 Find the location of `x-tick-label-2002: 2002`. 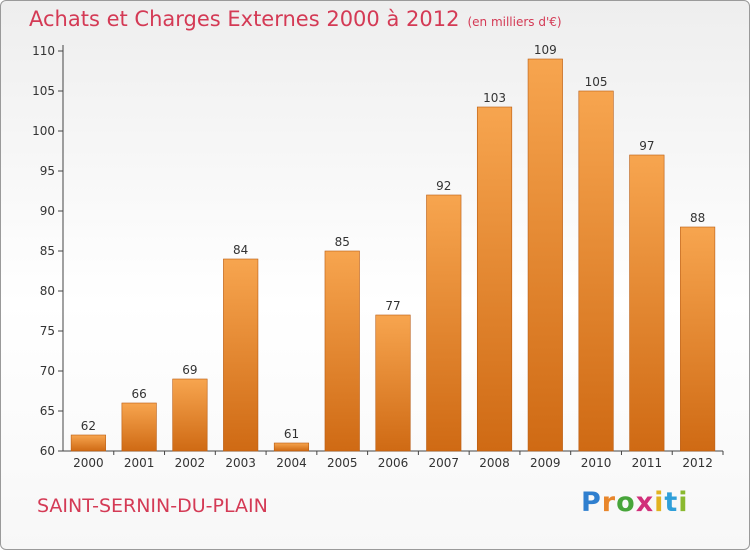

x-tick-label-2002: 2002 is located at coordinates (190, 463).